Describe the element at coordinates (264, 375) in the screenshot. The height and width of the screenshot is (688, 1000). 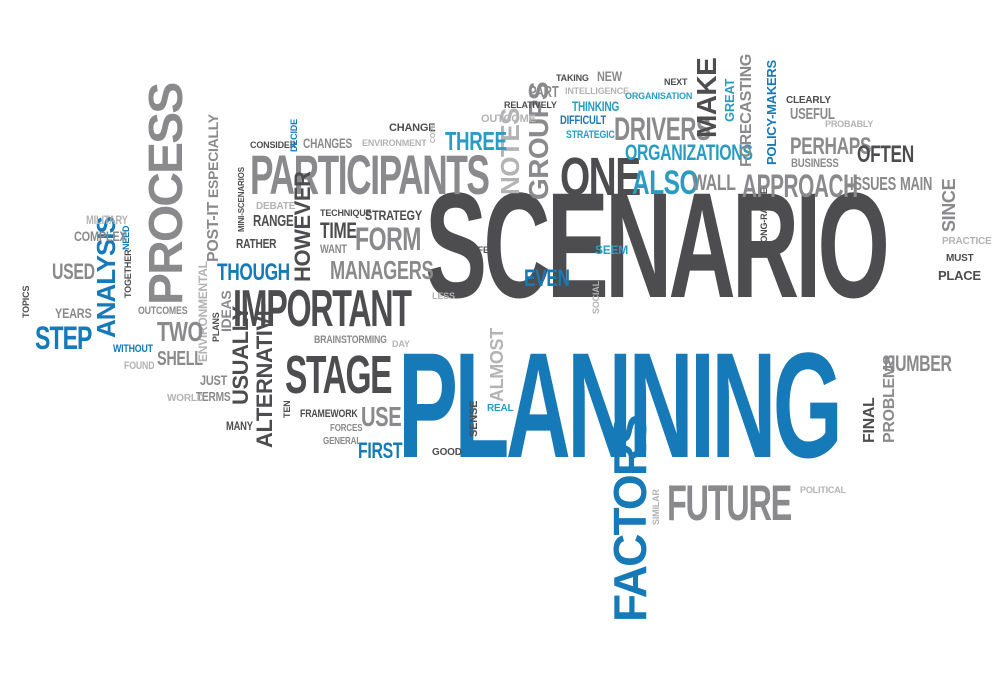
I see `word-alternative: ALTERNATIVE` at that location.